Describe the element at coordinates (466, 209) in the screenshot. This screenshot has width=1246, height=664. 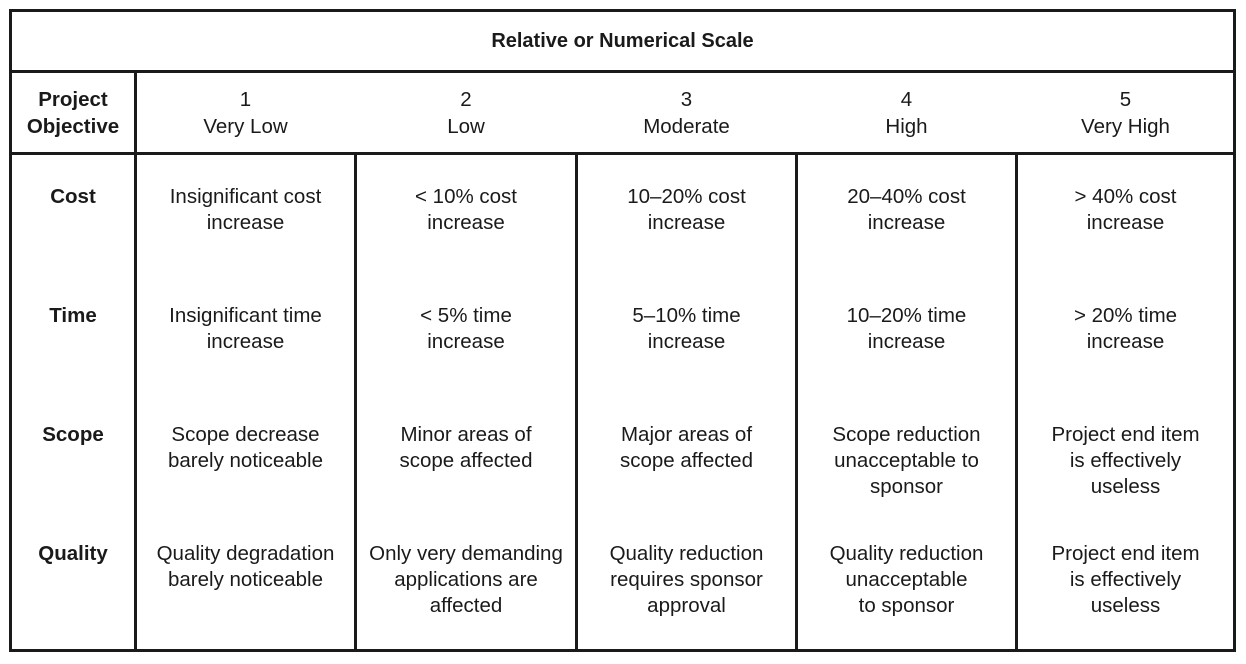
I see `cell-cost-2: < 10% cost increase` at that location.